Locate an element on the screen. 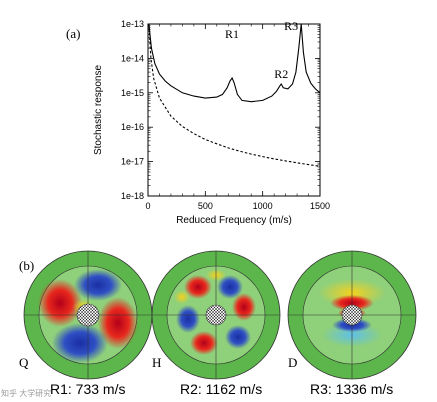 The width and height of the screenshot is (437, 402). series-line-dashed is located at coordinates (234, 95).